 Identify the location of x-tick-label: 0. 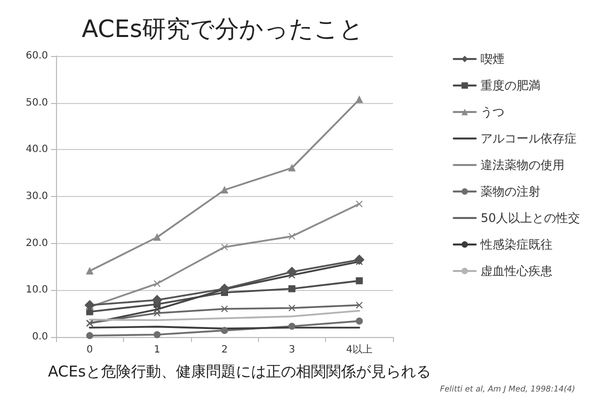
(89, 350).